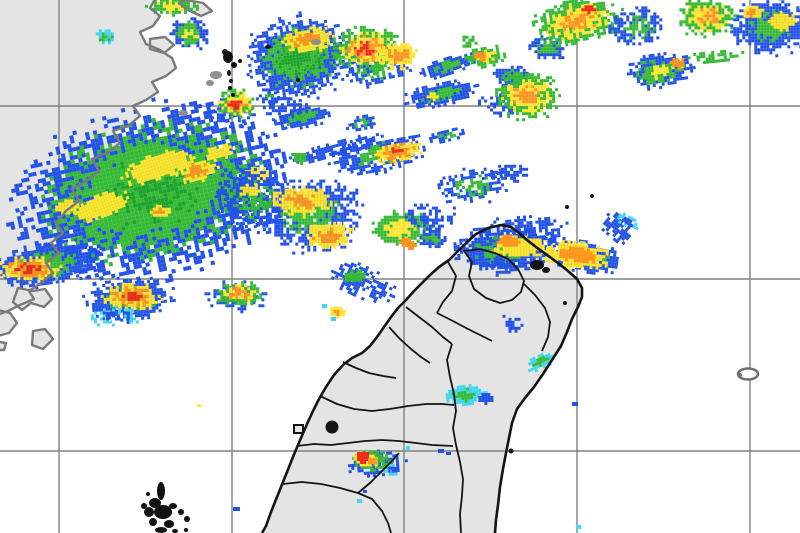  Describe the element at coordinates (8, 323) in the screenshot. I see `china-island-fill` at that location.